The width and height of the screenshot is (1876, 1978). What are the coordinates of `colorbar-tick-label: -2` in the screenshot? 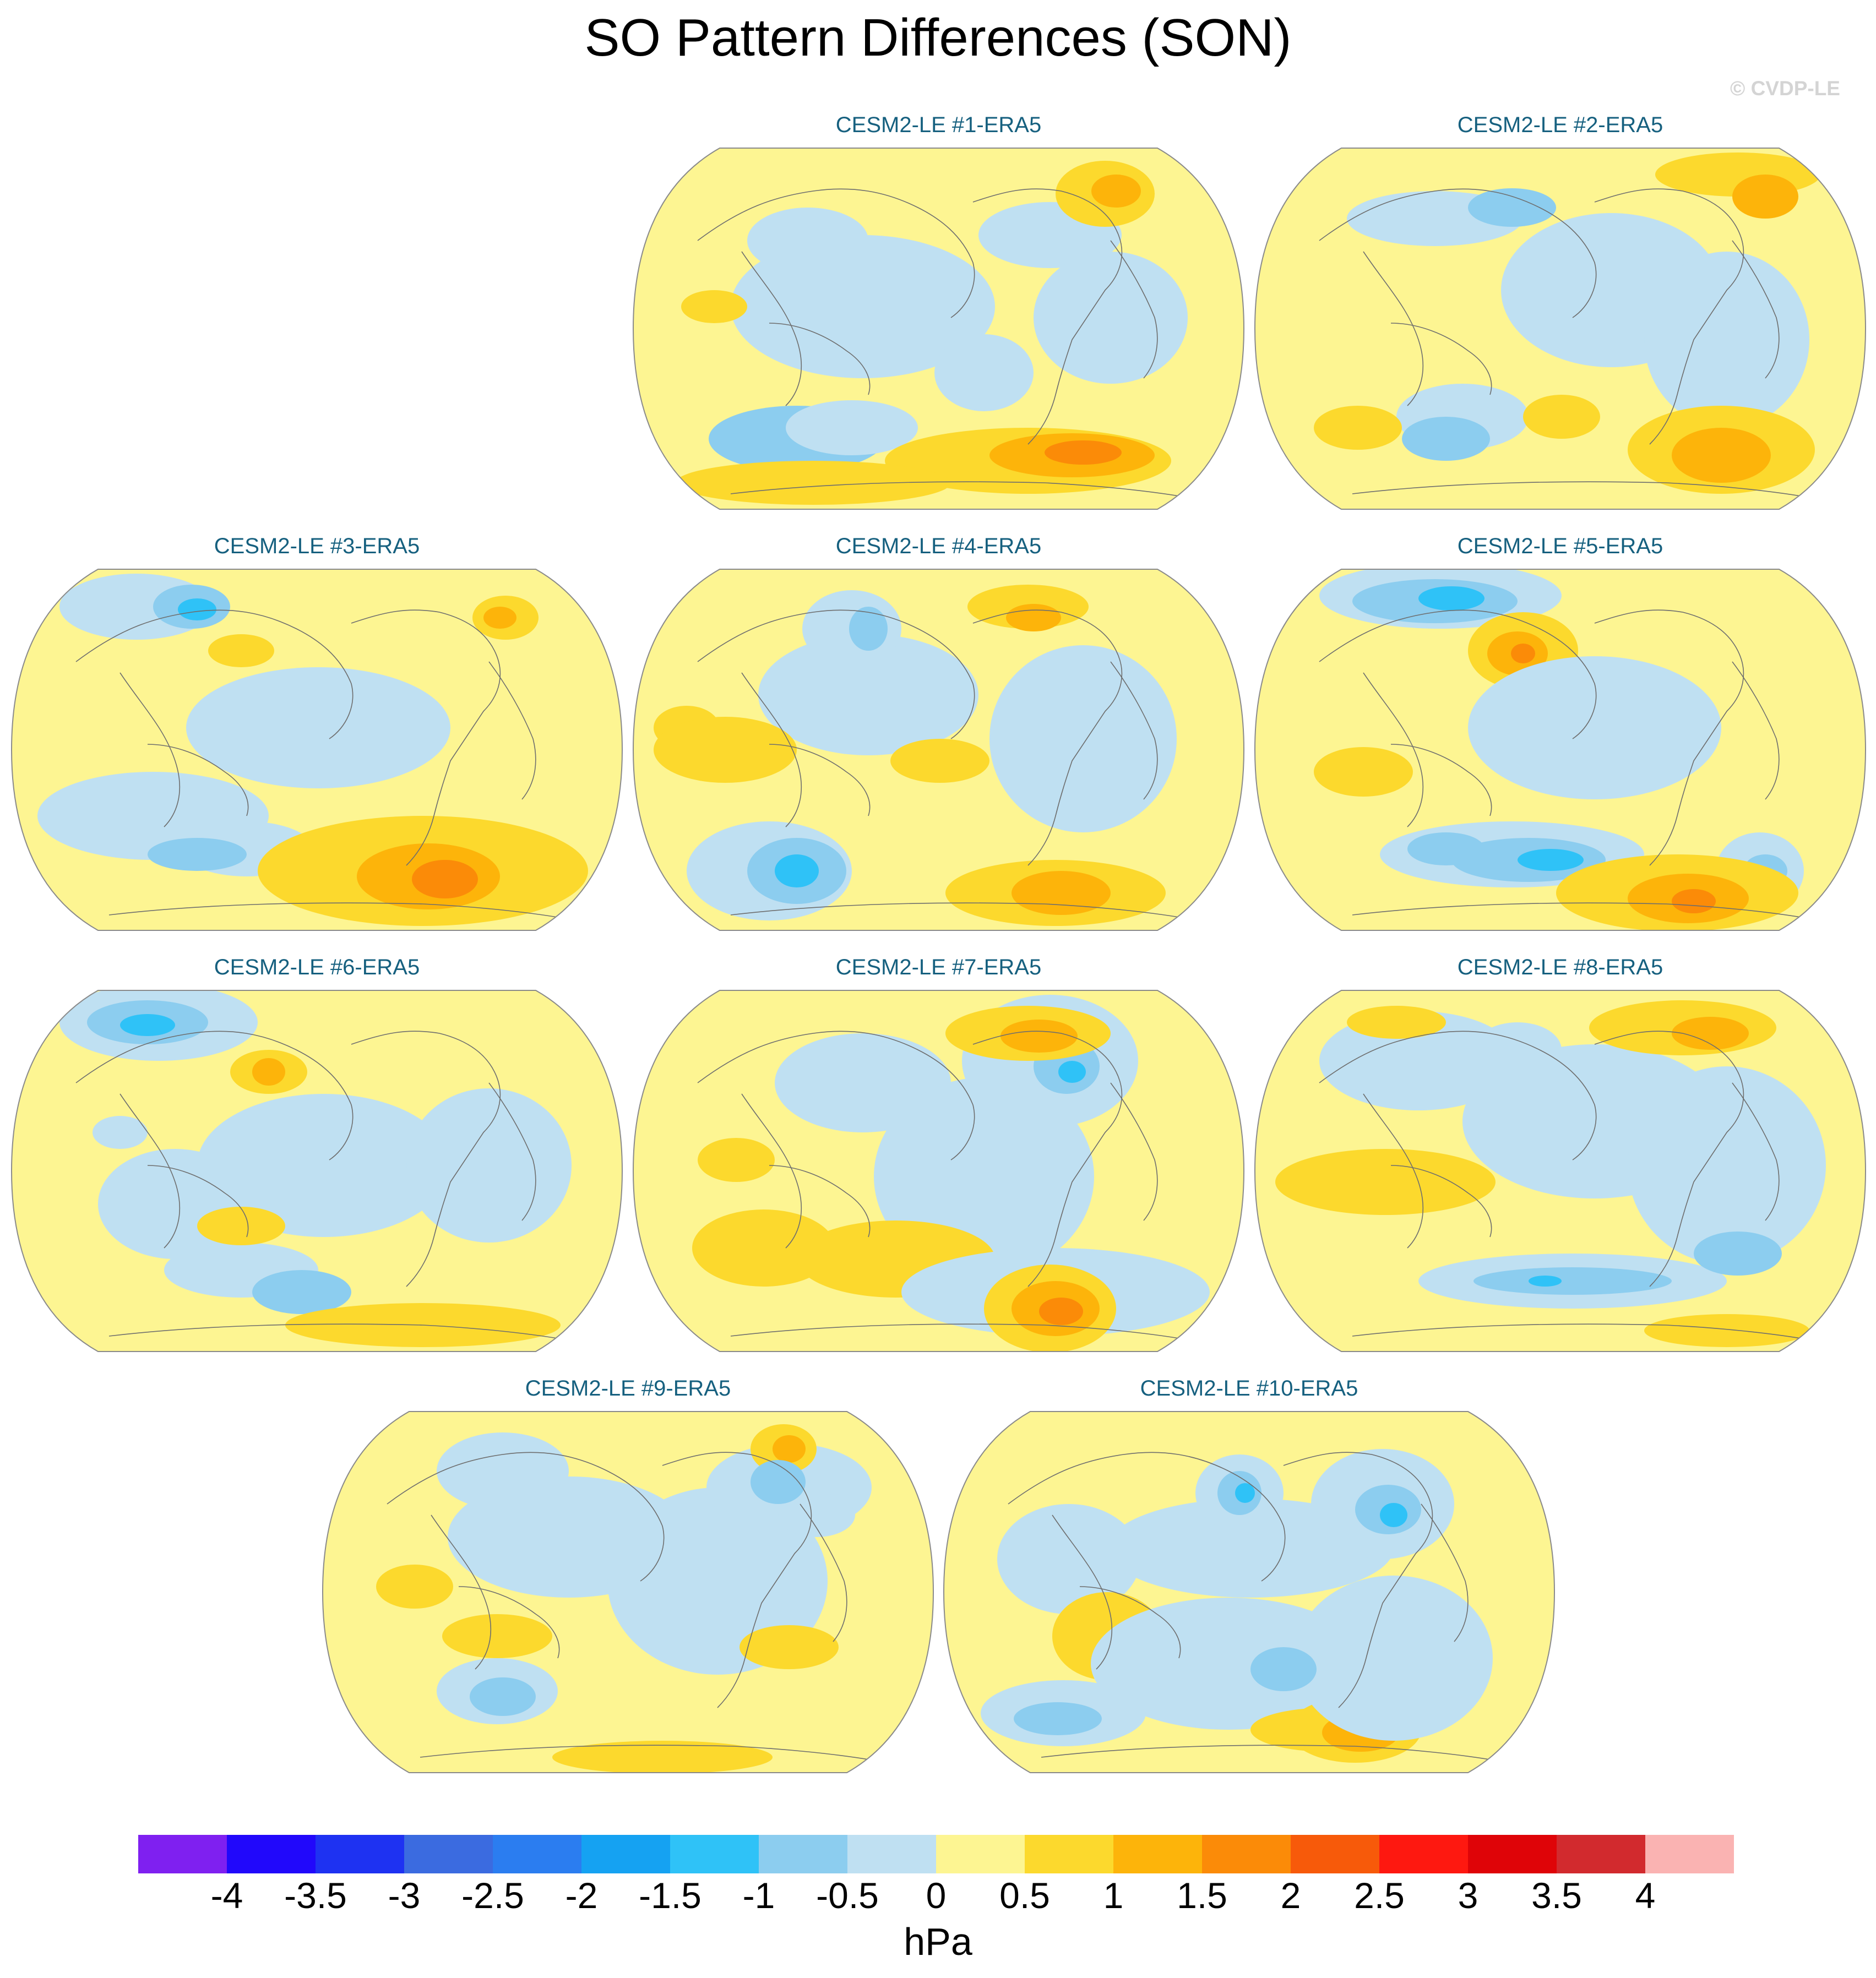 It's located at (582, 1895).